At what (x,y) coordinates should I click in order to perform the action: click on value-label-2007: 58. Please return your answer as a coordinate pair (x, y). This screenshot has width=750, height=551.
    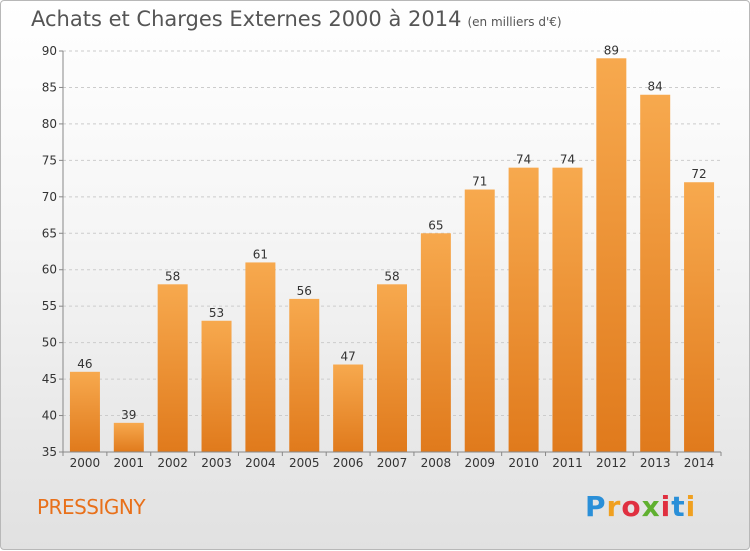
    Looking at the image, I should click on (391, 276).